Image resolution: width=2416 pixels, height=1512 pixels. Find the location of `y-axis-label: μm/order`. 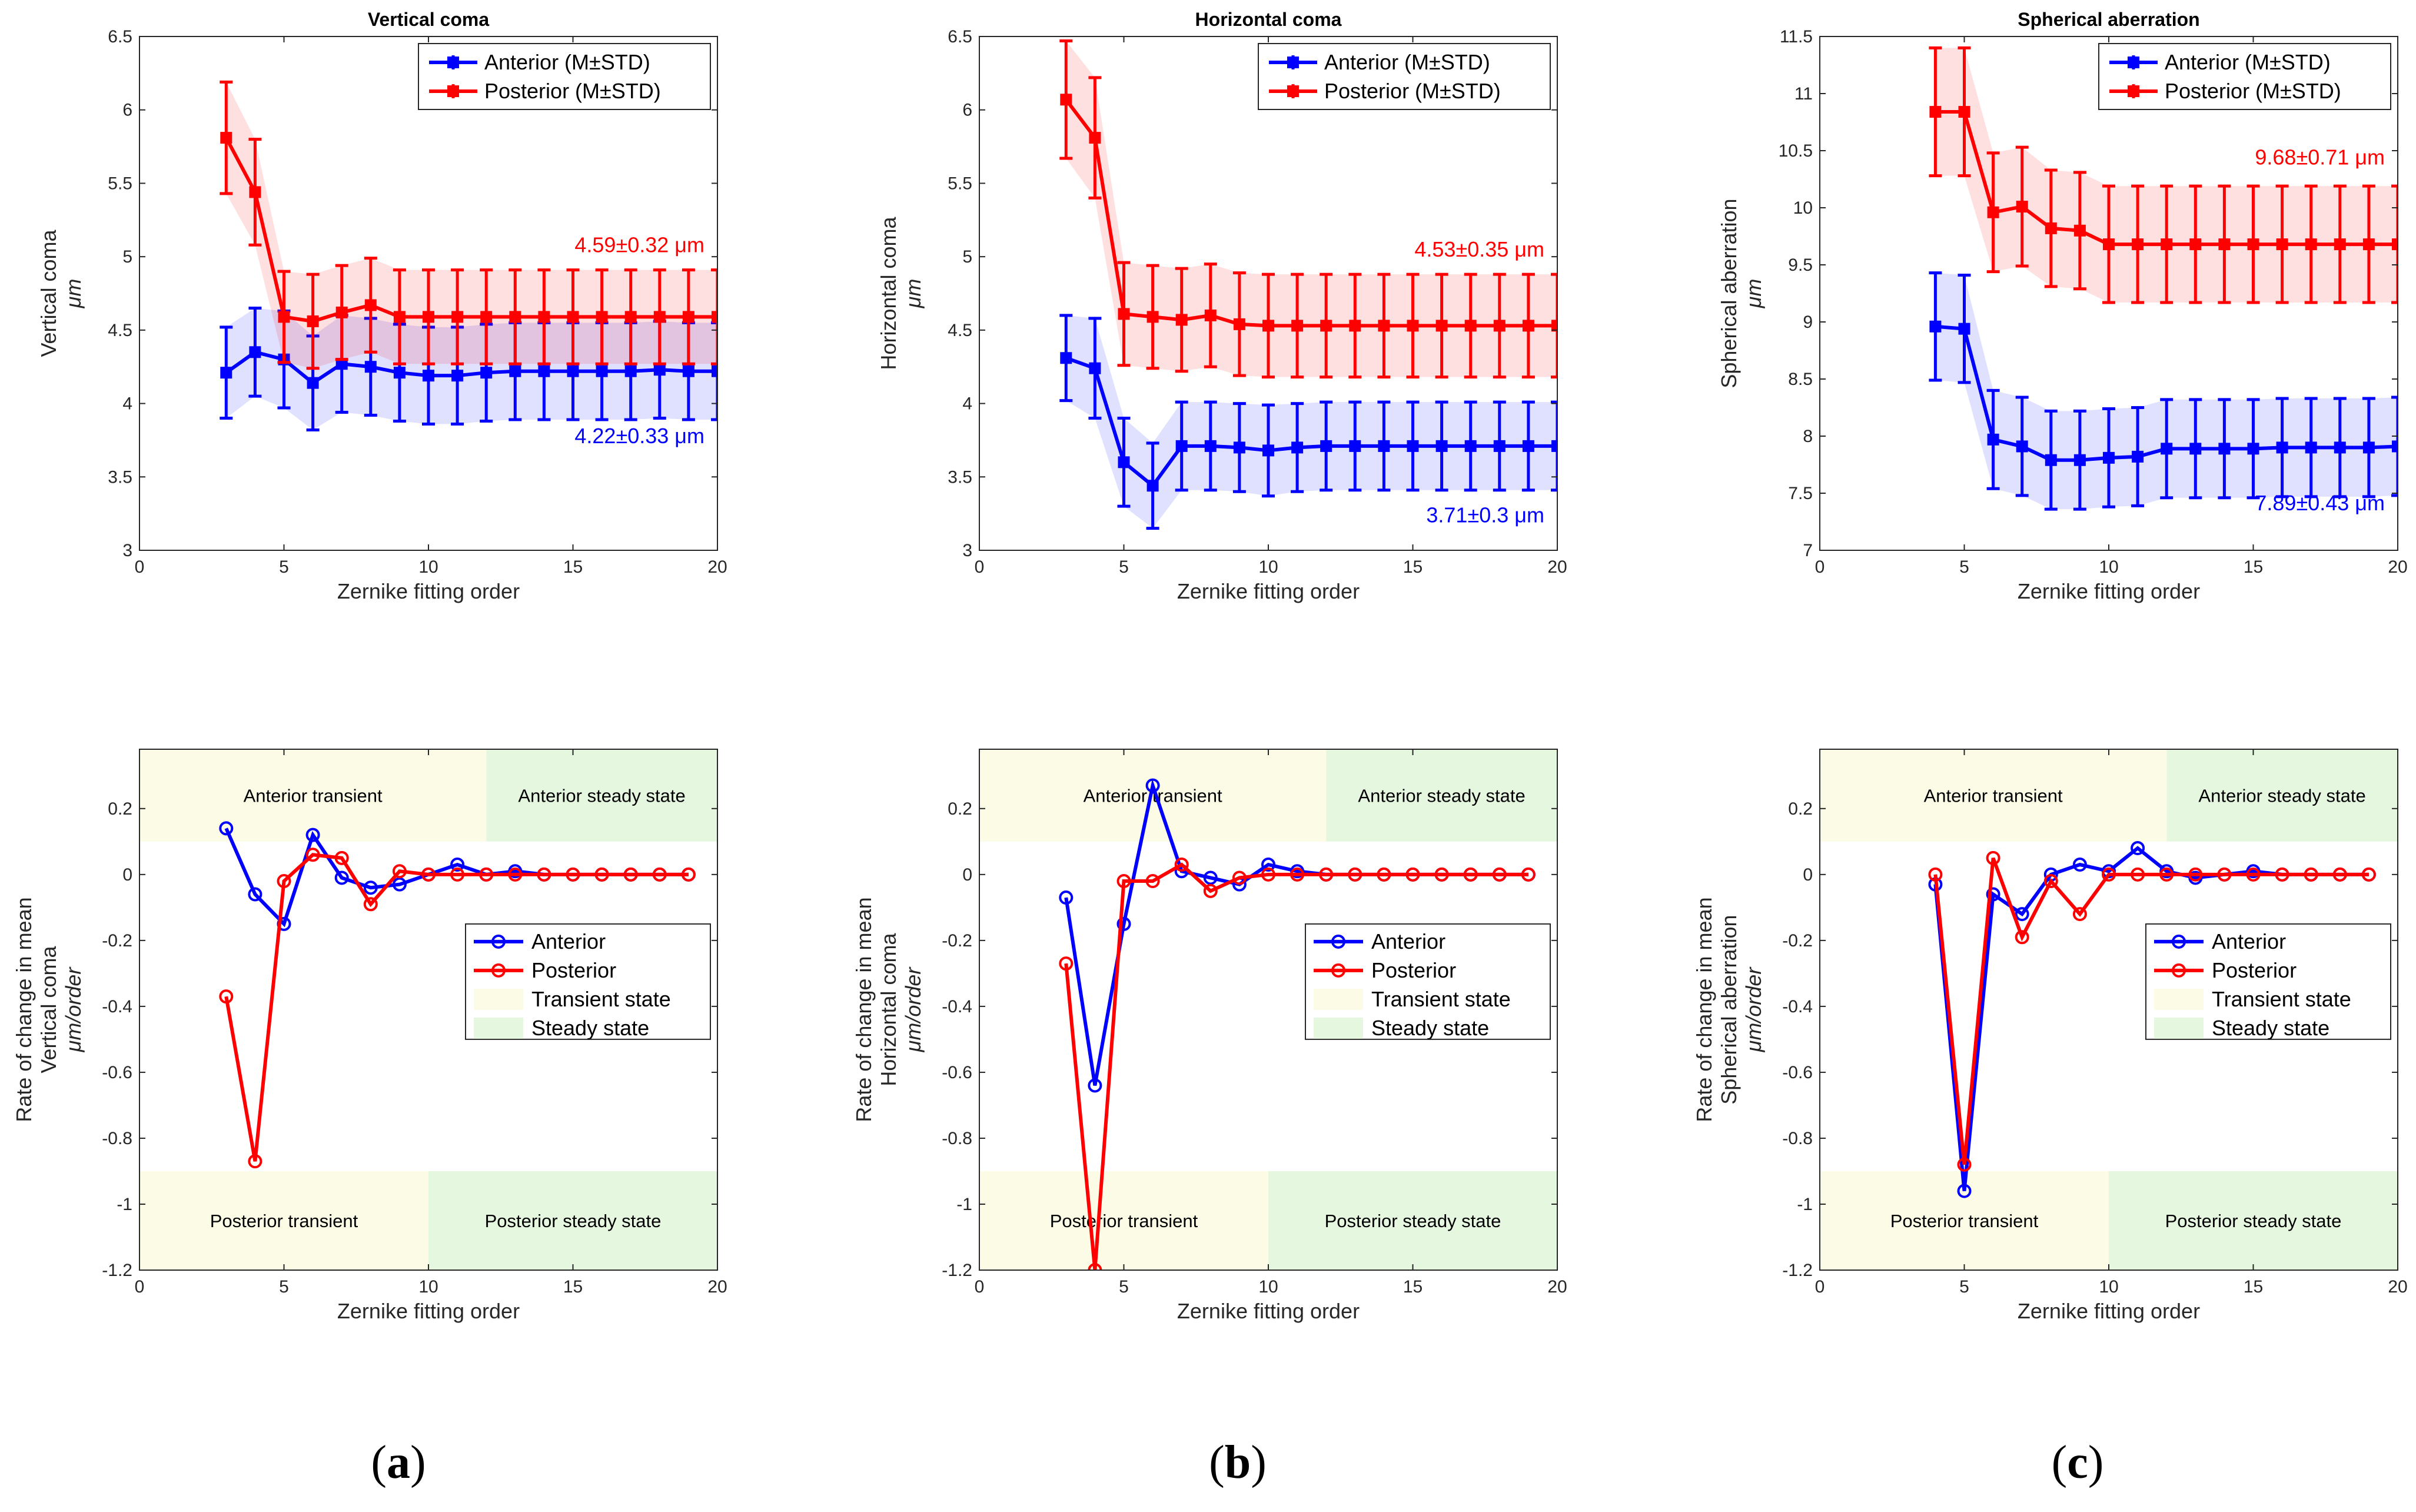

y-axis-label: μm/order is located at coordinates (73, 1010).